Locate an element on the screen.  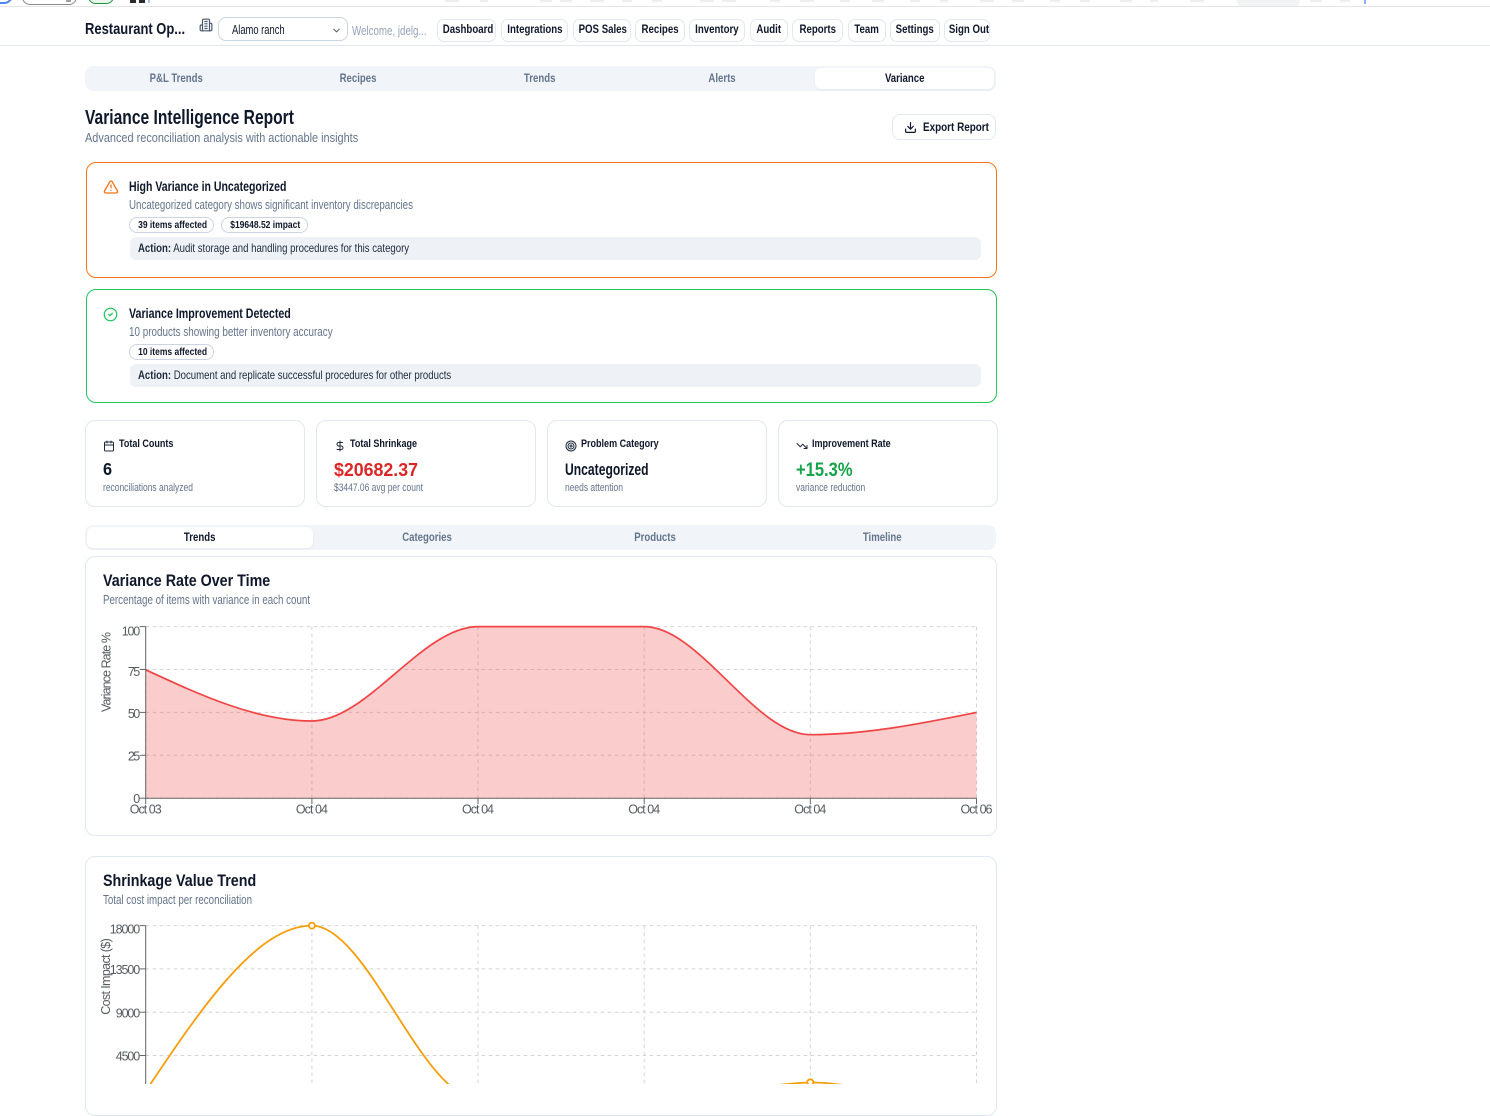
svg-text: Oct 03 is located at coordinates (146, 810).